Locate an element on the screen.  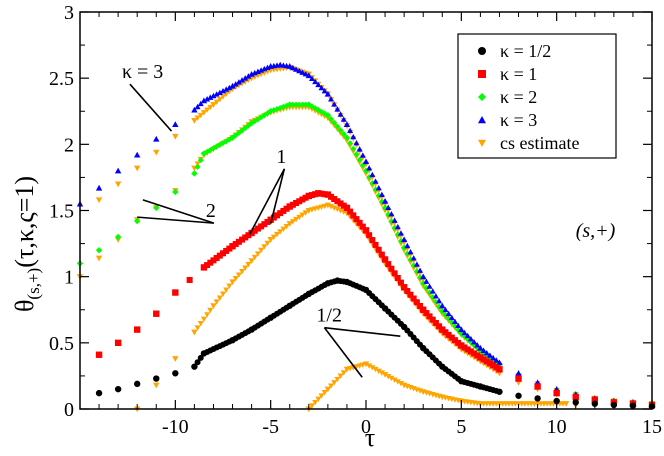
legend-entry: κ = 2 is located at coordinates (507, 97).